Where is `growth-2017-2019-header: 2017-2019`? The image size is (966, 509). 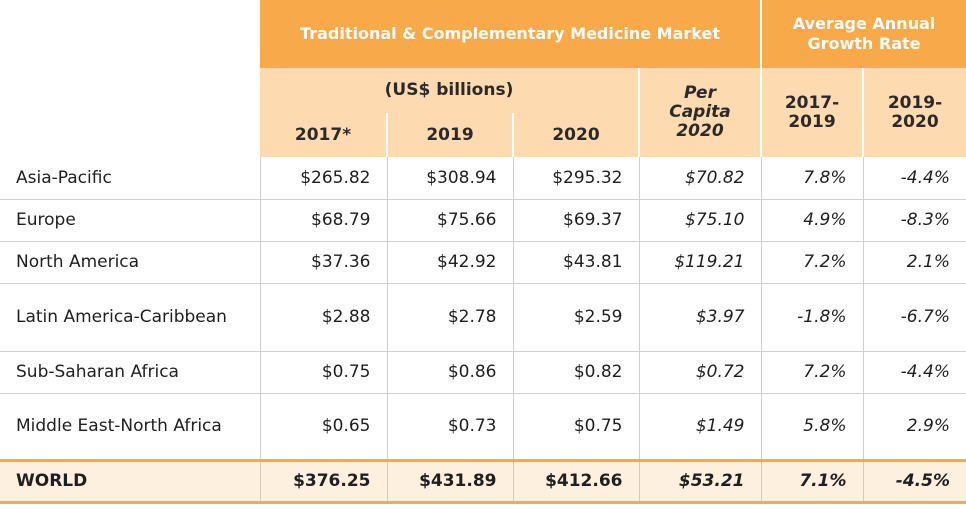
growth-2017-2019-header: 2017-2019 is located at coordinates (811, 112).